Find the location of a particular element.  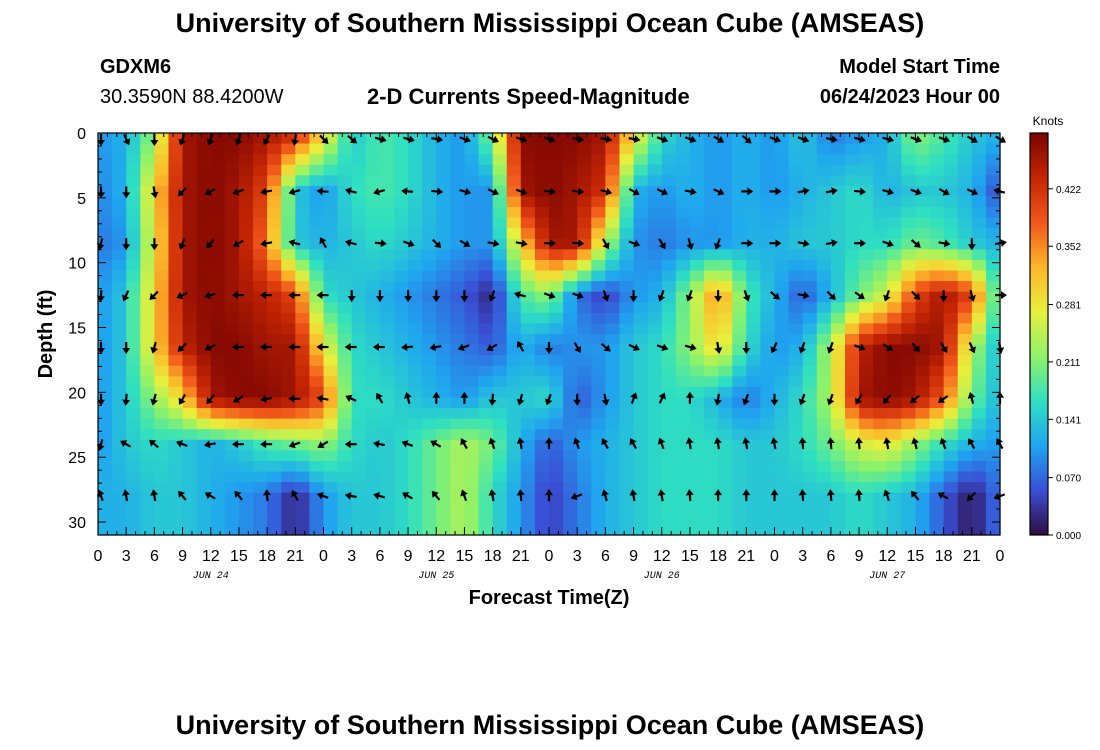

x-tick-label: 3 is located at coordinates (351, 556).